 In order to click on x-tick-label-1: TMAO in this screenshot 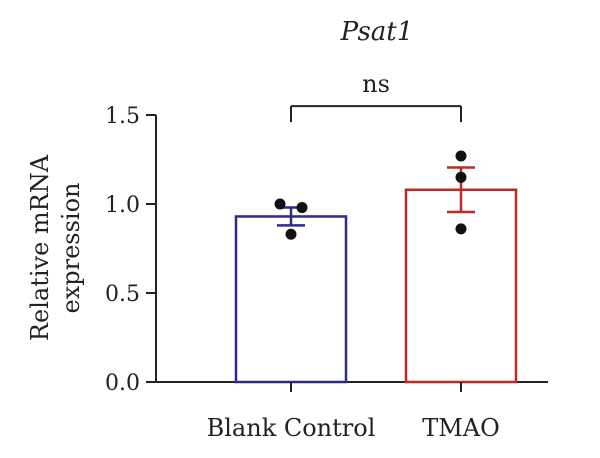, I will do `click(461, 428)`.